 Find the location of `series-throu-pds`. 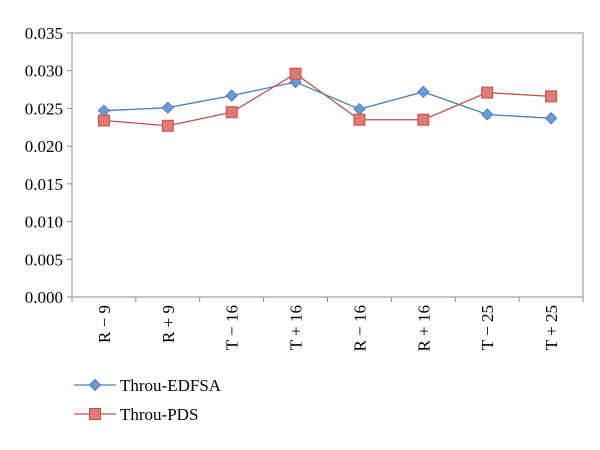

series-throu-pds is located at coordinates (327, 99).